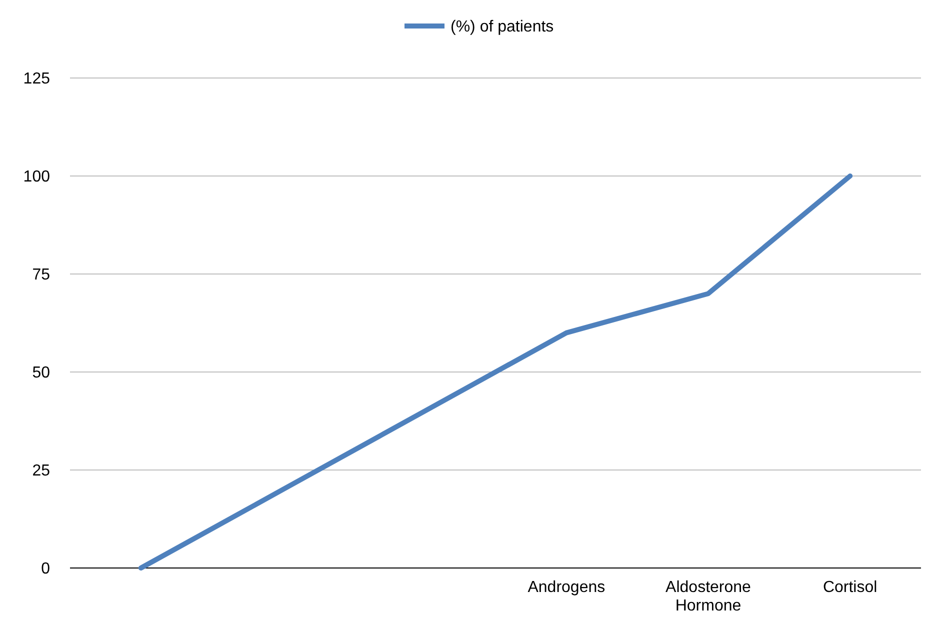  What do you see at coordinates (45, 569) in the screenshot?
I see `y-tick-label: 0` at bounding box center [45, 569].